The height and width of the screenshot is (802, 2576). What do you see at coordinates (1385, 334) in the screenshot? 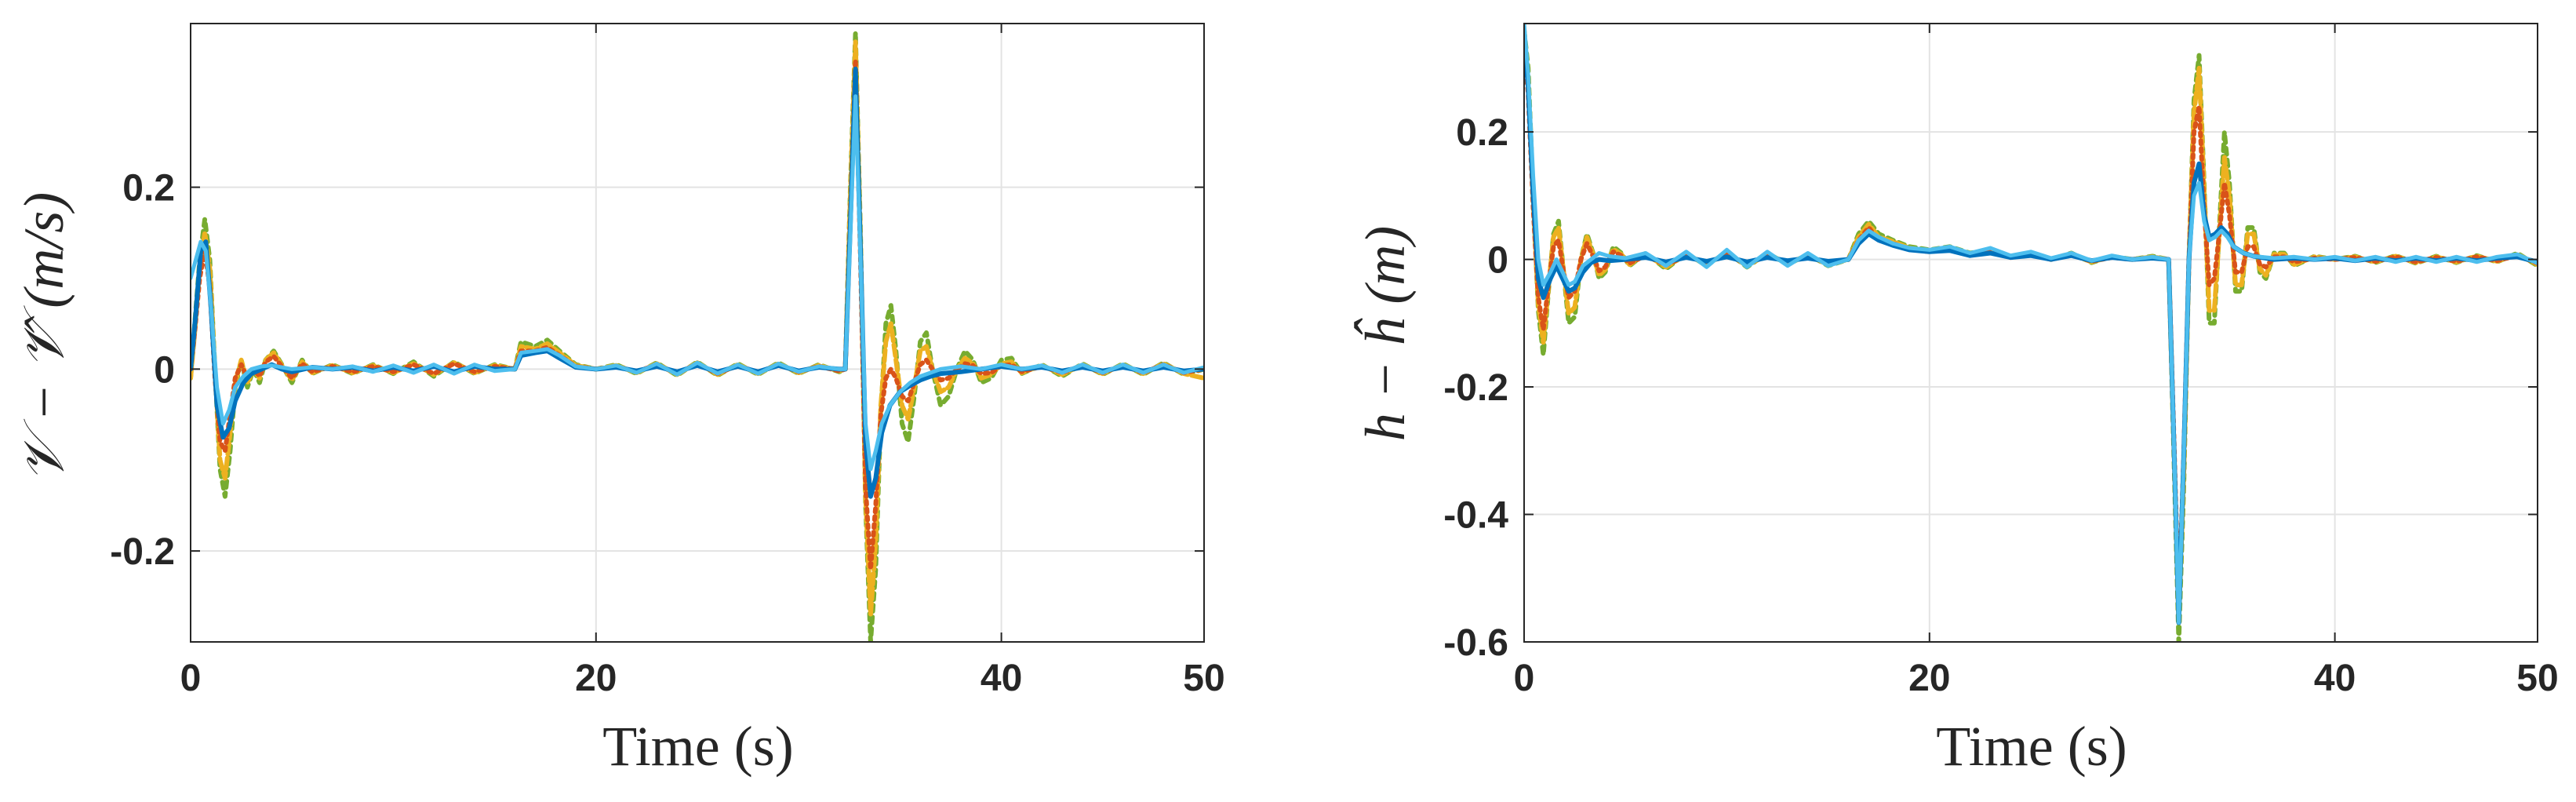
I see `y-axis-label: h − ĥ (m)` at bounding box center [1385, 334].